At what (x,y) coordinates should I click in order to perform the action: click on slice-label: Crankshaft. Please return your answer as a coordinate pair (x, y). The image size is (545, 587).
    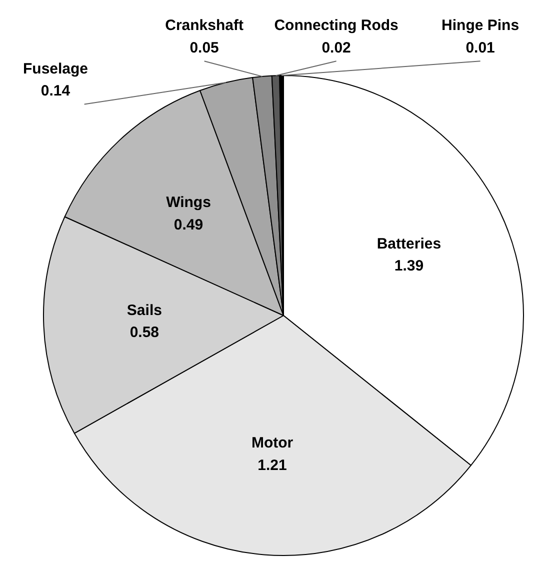
    Looking at the image, I should click on (204, 25).